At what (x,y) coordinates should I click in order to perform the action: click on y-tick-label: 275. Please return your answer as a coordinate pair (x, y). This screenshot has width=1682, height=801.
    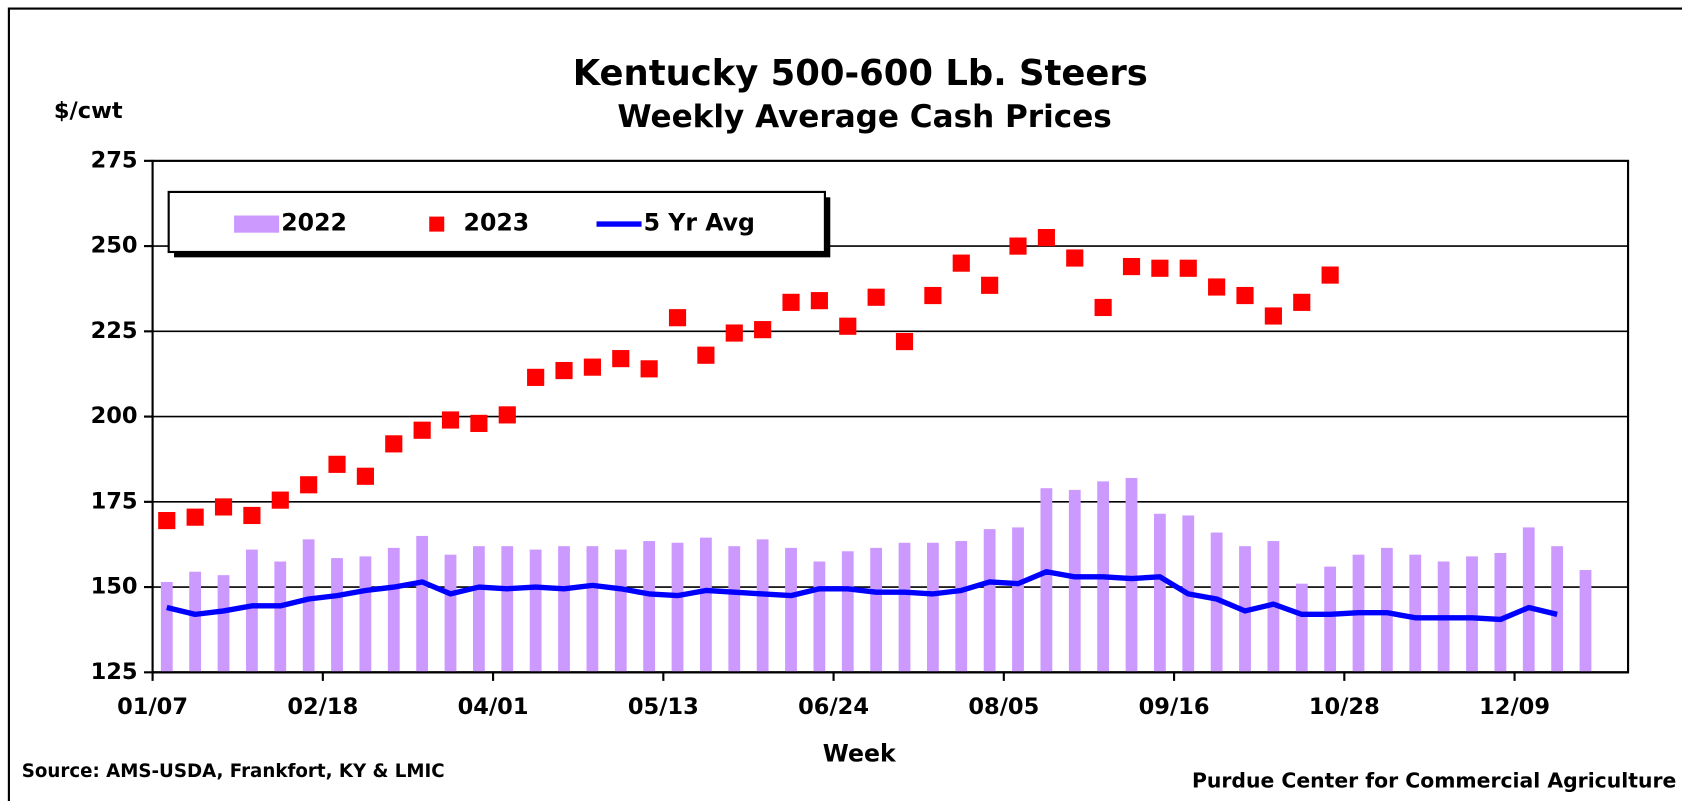
    Looking at the image, I should click on (114, 160).